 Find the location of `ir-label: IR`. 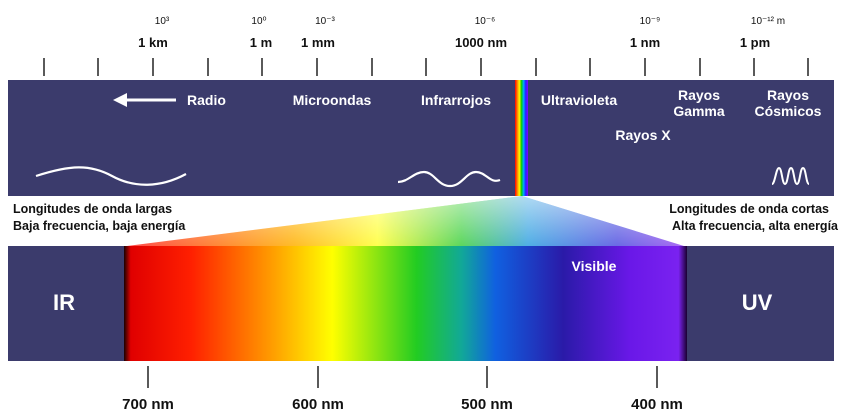

ir-label: IR is located at coordinates (64, 302).